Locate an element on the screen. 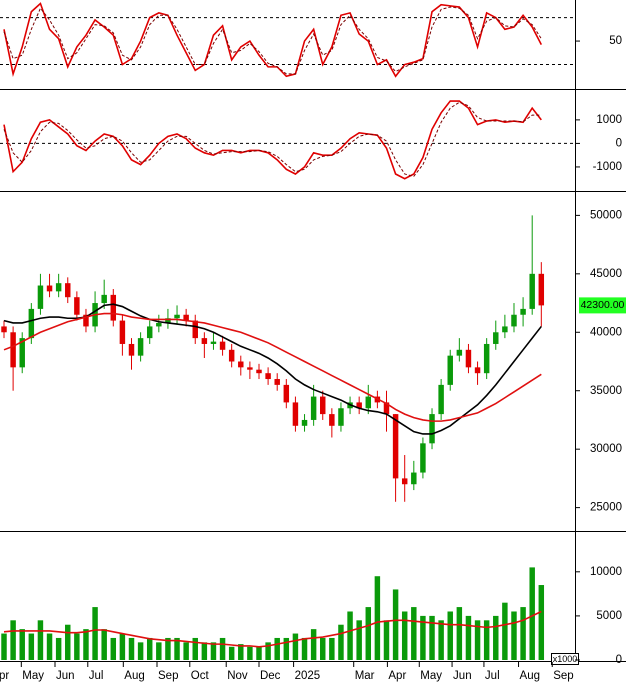 The height and width of the screenshot is (682, 626). unit-box is located at coordinates (565, 659).